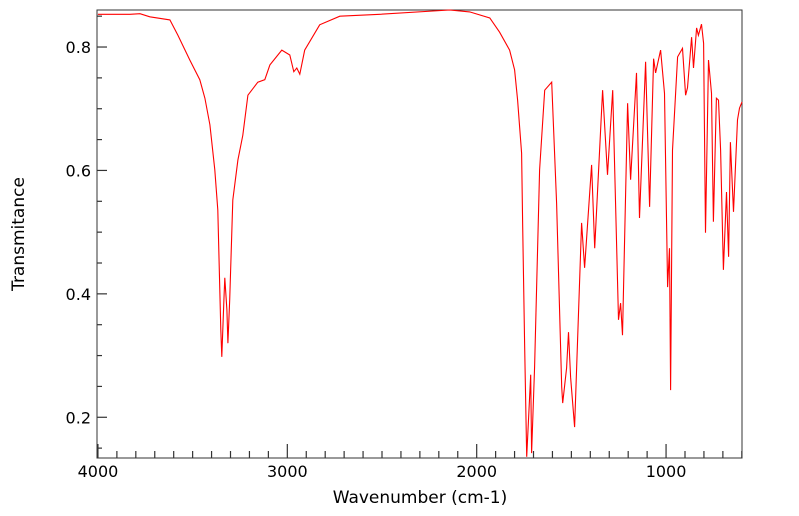  Describe the element at coordinates (78, 170) in the screenshot. I see `y-tick-label: 0.6` at that location.